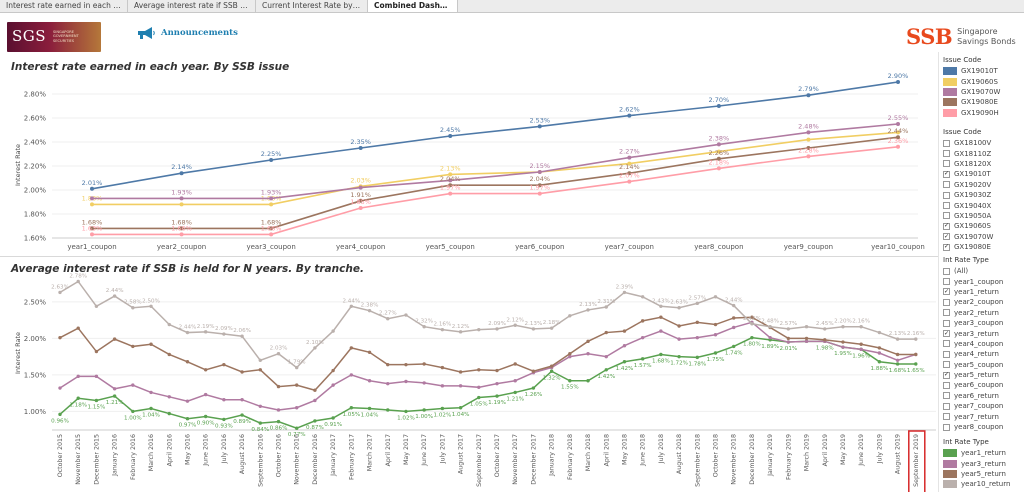 This screenshot has width=1024, height=492. Describe the element at coordinates (971, 71) in the screenshot. I see `issue-legend-item: GX19010T` at that location.